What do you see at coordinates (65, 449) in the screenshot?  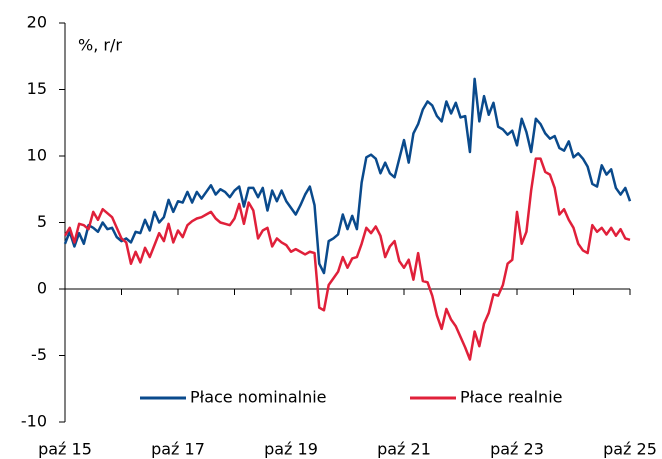 I see `x-tick-label: paź 15` at bounding box center [65, 449].